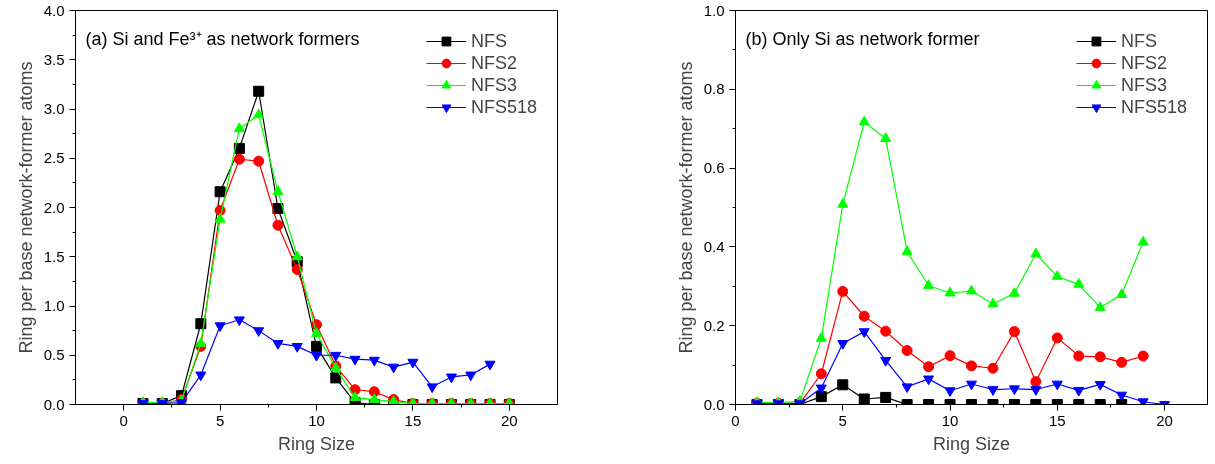 The height and width of the screenshot is (464, 1215). I want to click on y-tick-label: 3.5, so click(54, 59).